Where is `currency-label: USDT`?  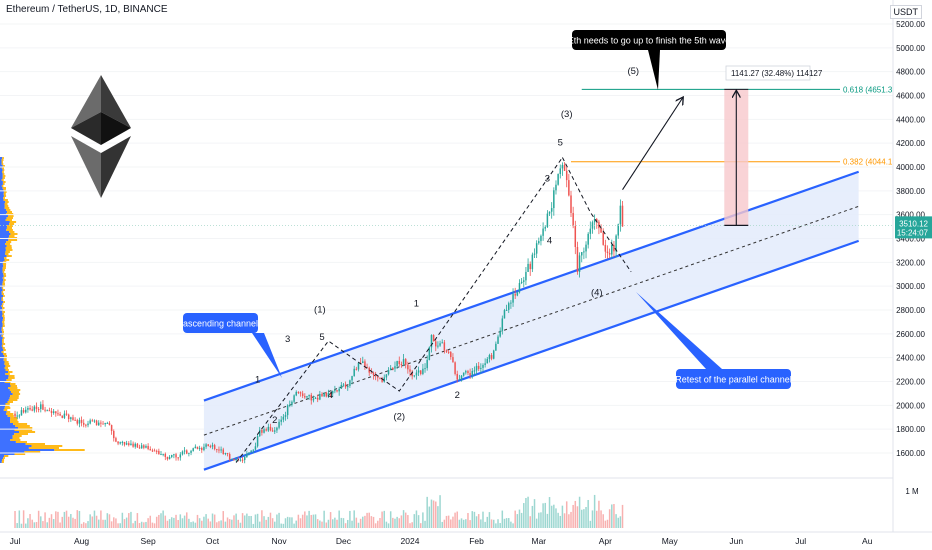 currency-label: USDT is located at coordinates (905, 12).